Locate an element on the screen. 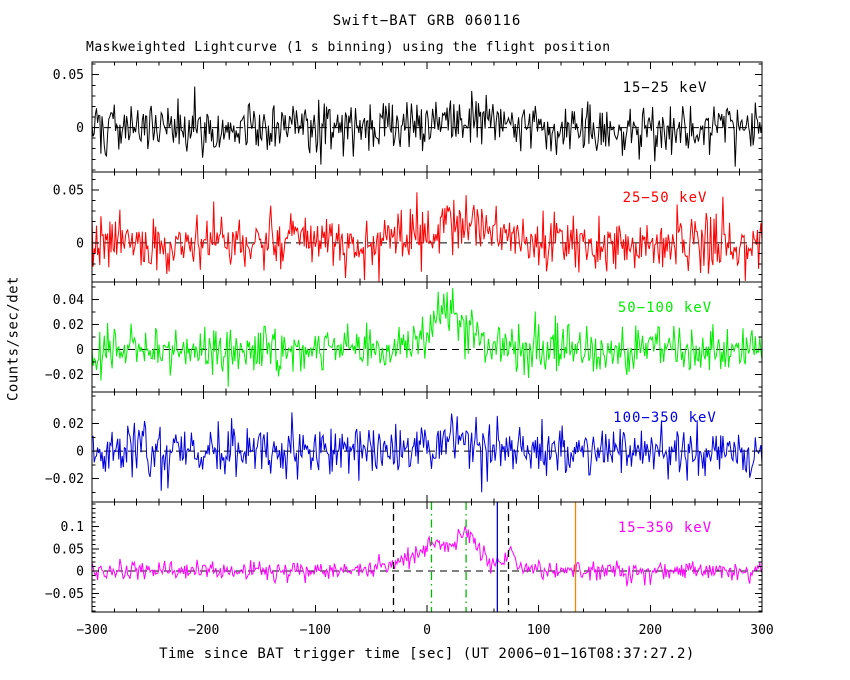 The height and width of the screenshot is (680, 850). band-label-15-350kev: 15−350 keV is located at coordinates (665, 528).